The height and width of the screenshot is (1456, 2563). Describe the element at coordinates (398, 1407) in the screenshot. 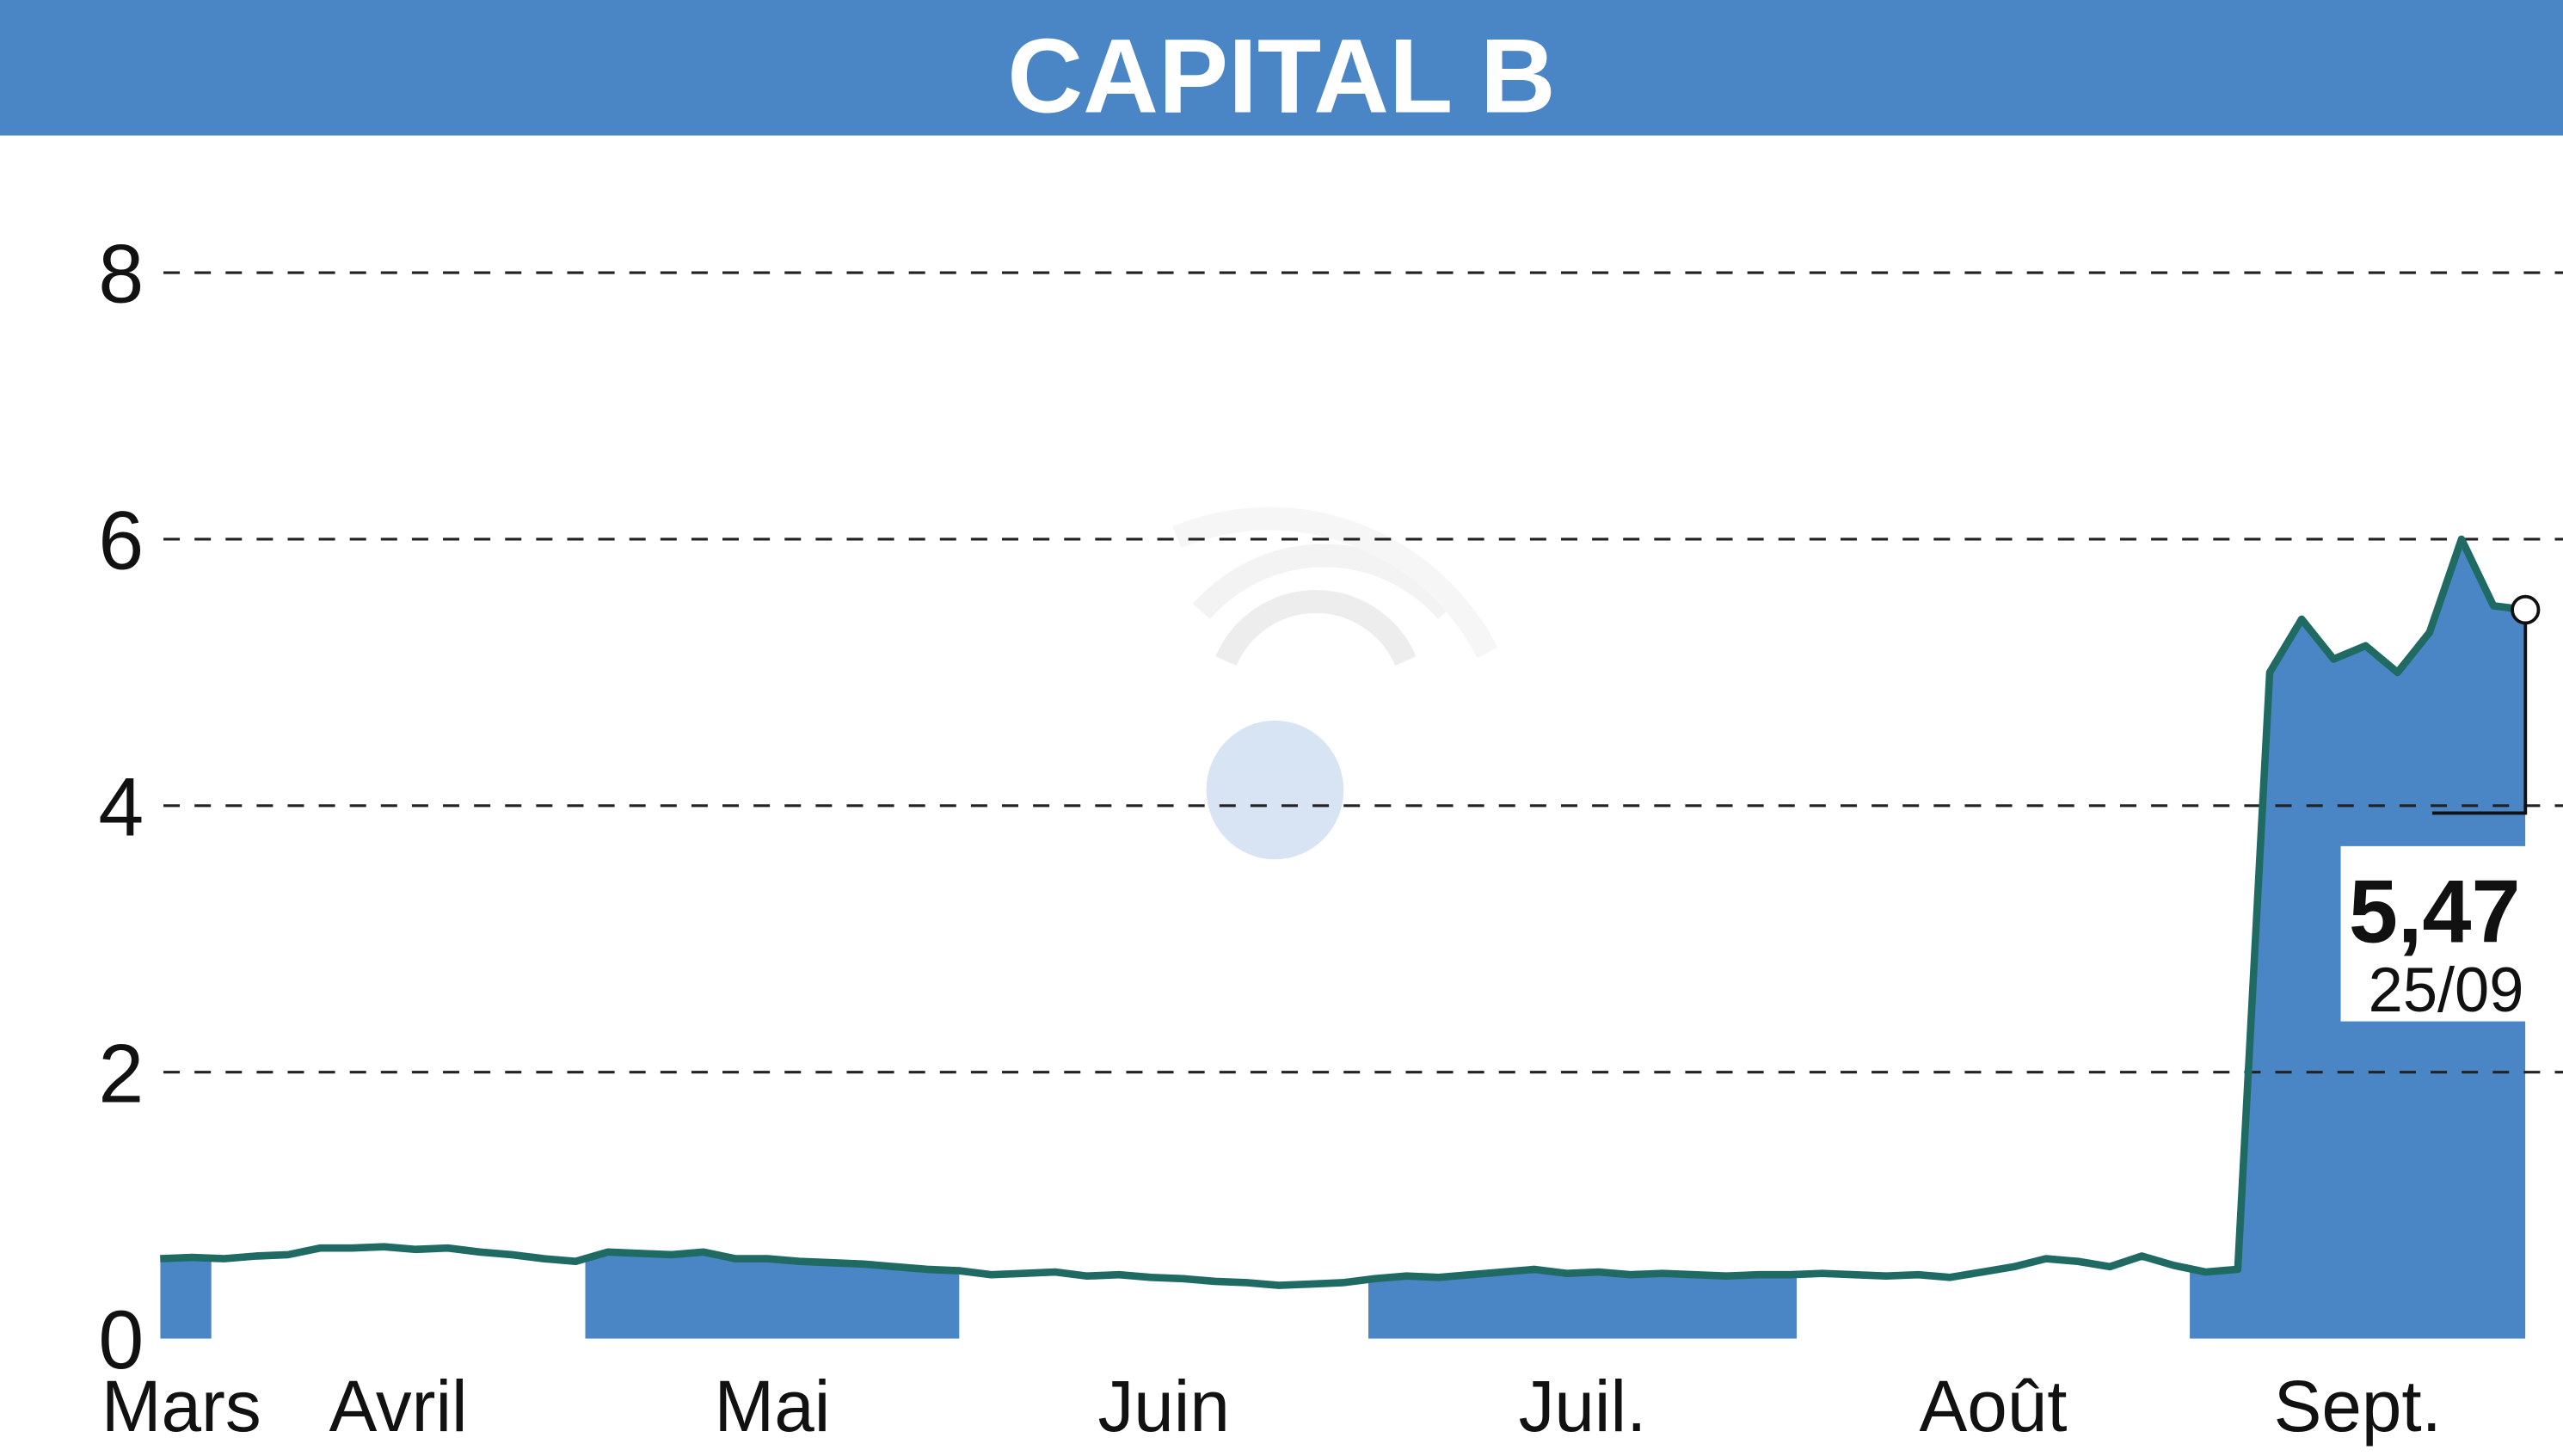

I see `x-tick-label: Avril` at that location.